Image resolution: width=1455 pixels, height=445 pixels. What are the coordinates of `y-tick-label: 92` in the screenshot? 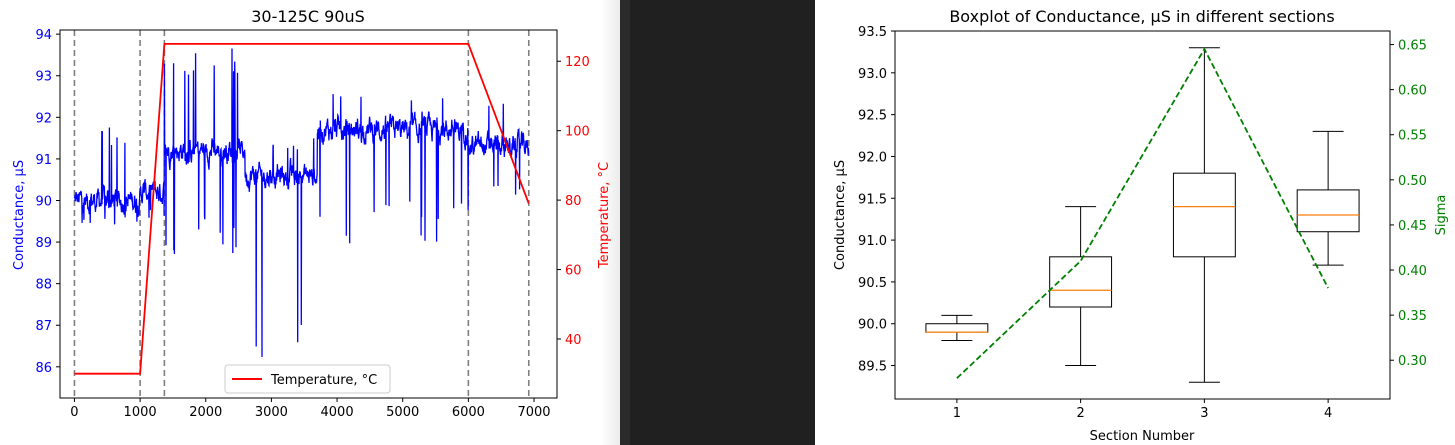 It's located at (43, 118).